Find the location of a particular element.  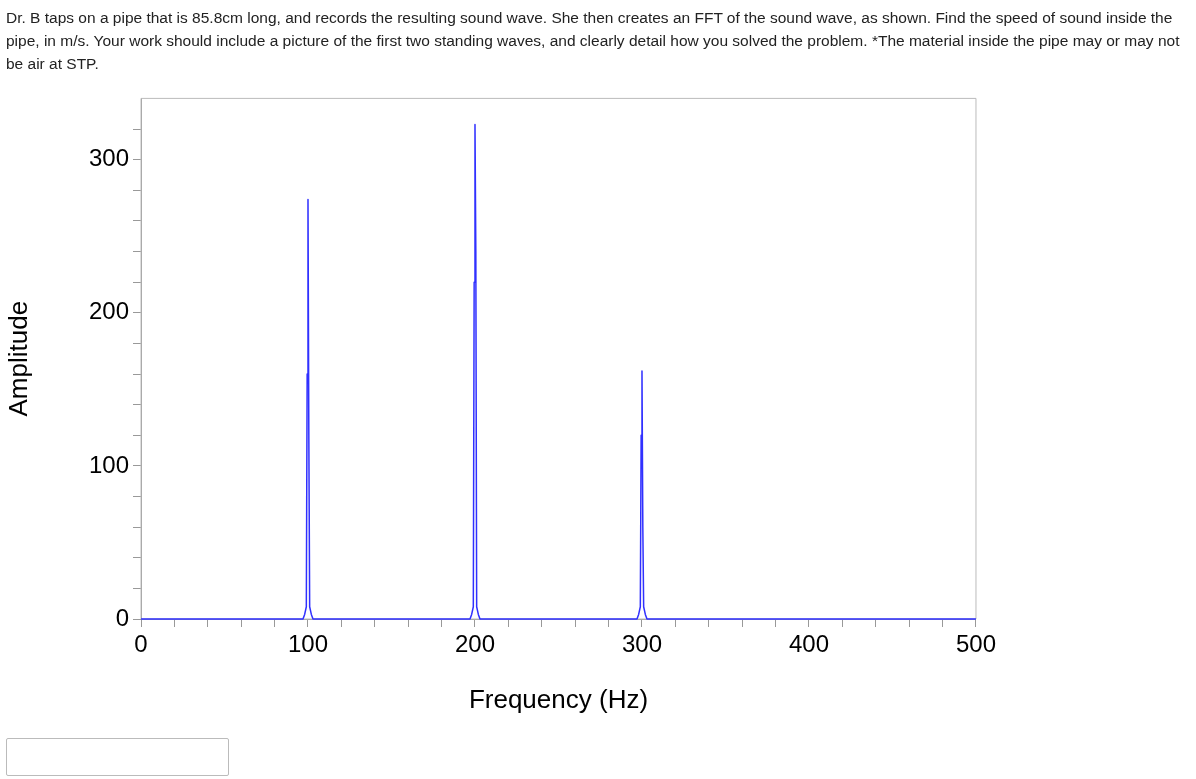

x-tick-label: 100 is located at coordinates (308, 644).